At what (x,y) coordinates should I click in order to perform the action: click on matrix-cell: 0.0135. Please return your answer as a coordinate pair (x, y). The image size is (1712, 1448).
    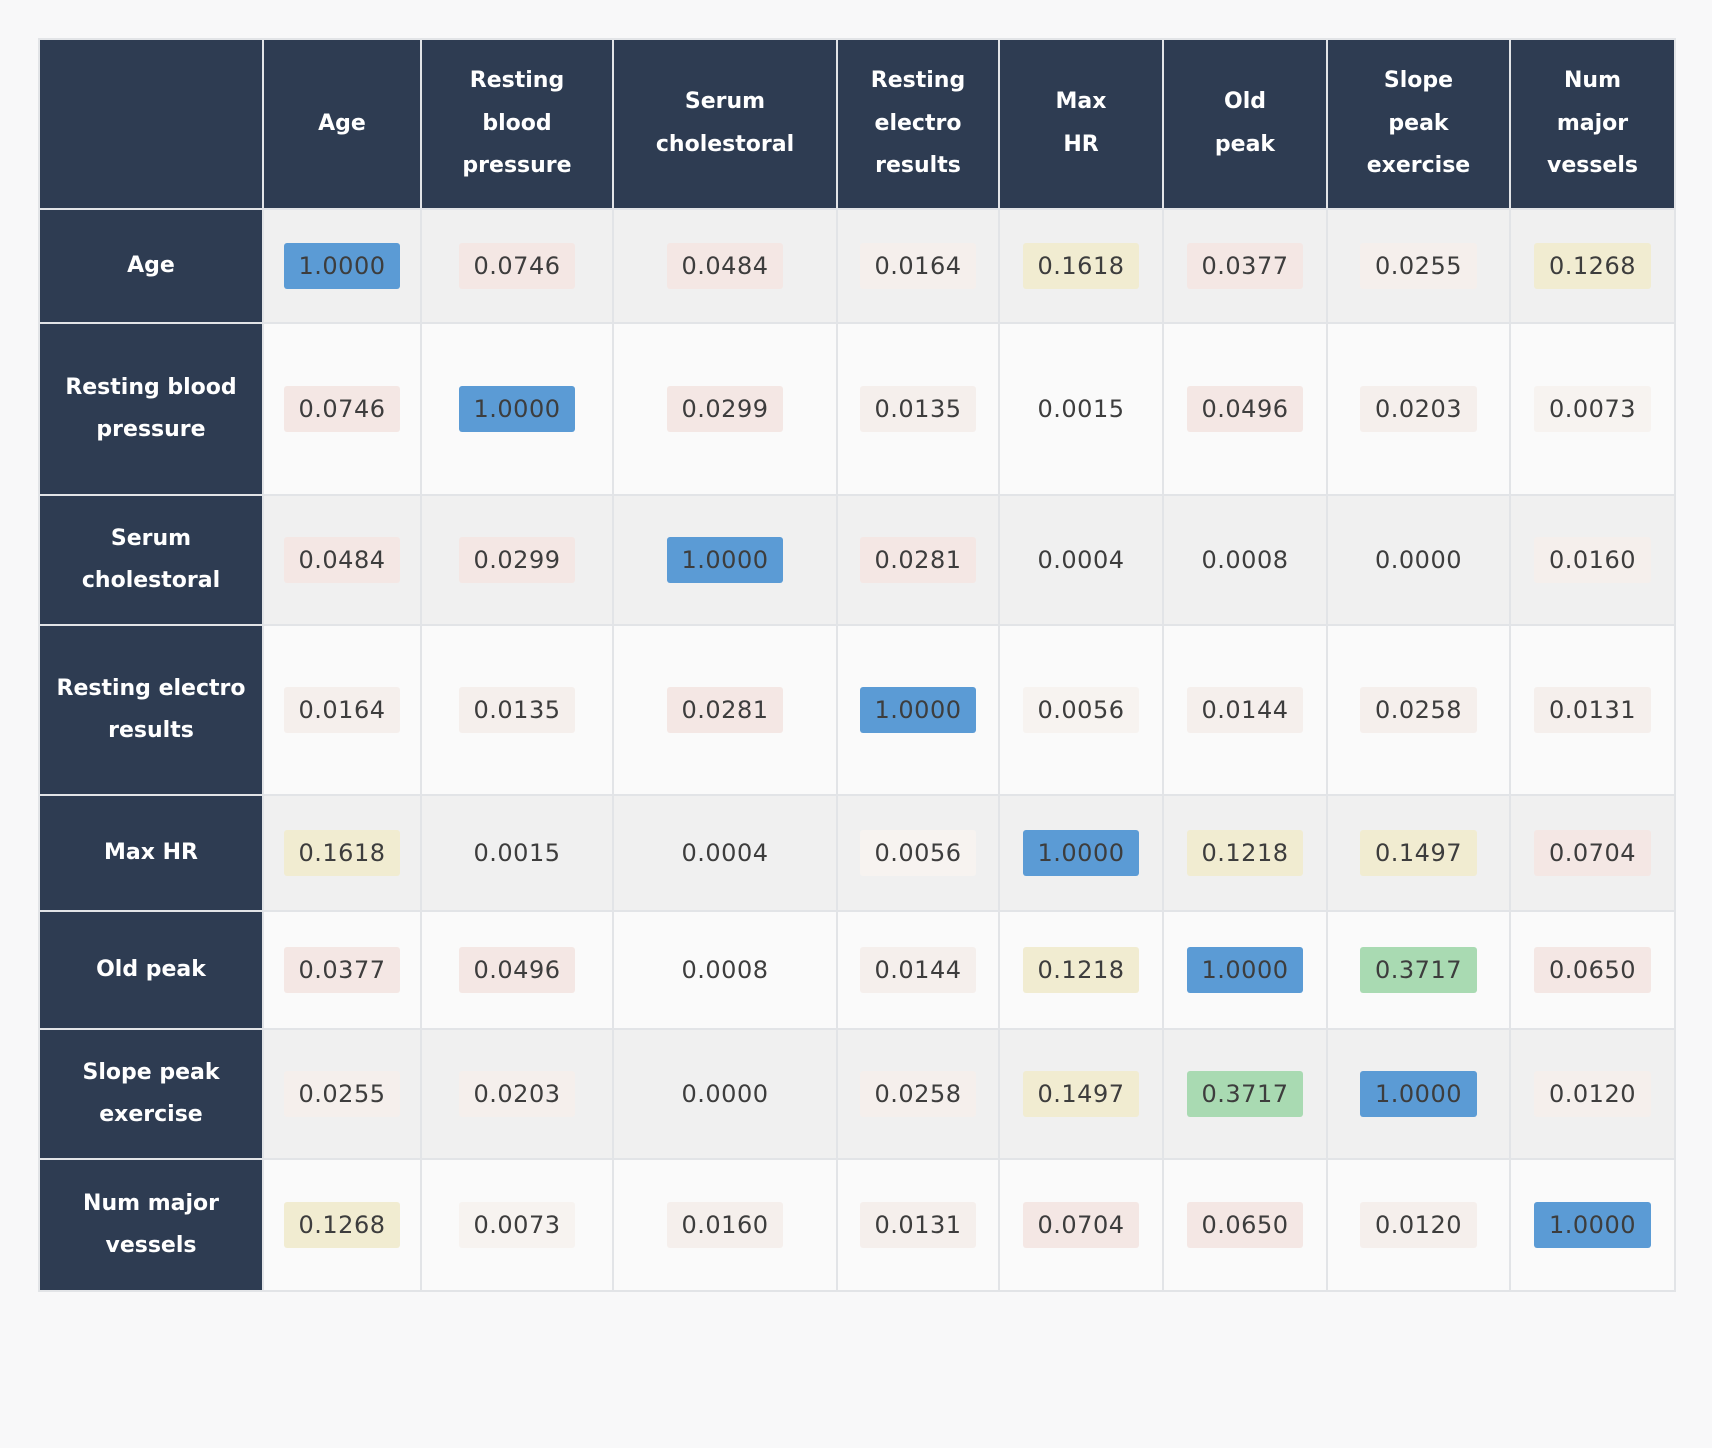
    Looking at the image, I should click on (517, 710).